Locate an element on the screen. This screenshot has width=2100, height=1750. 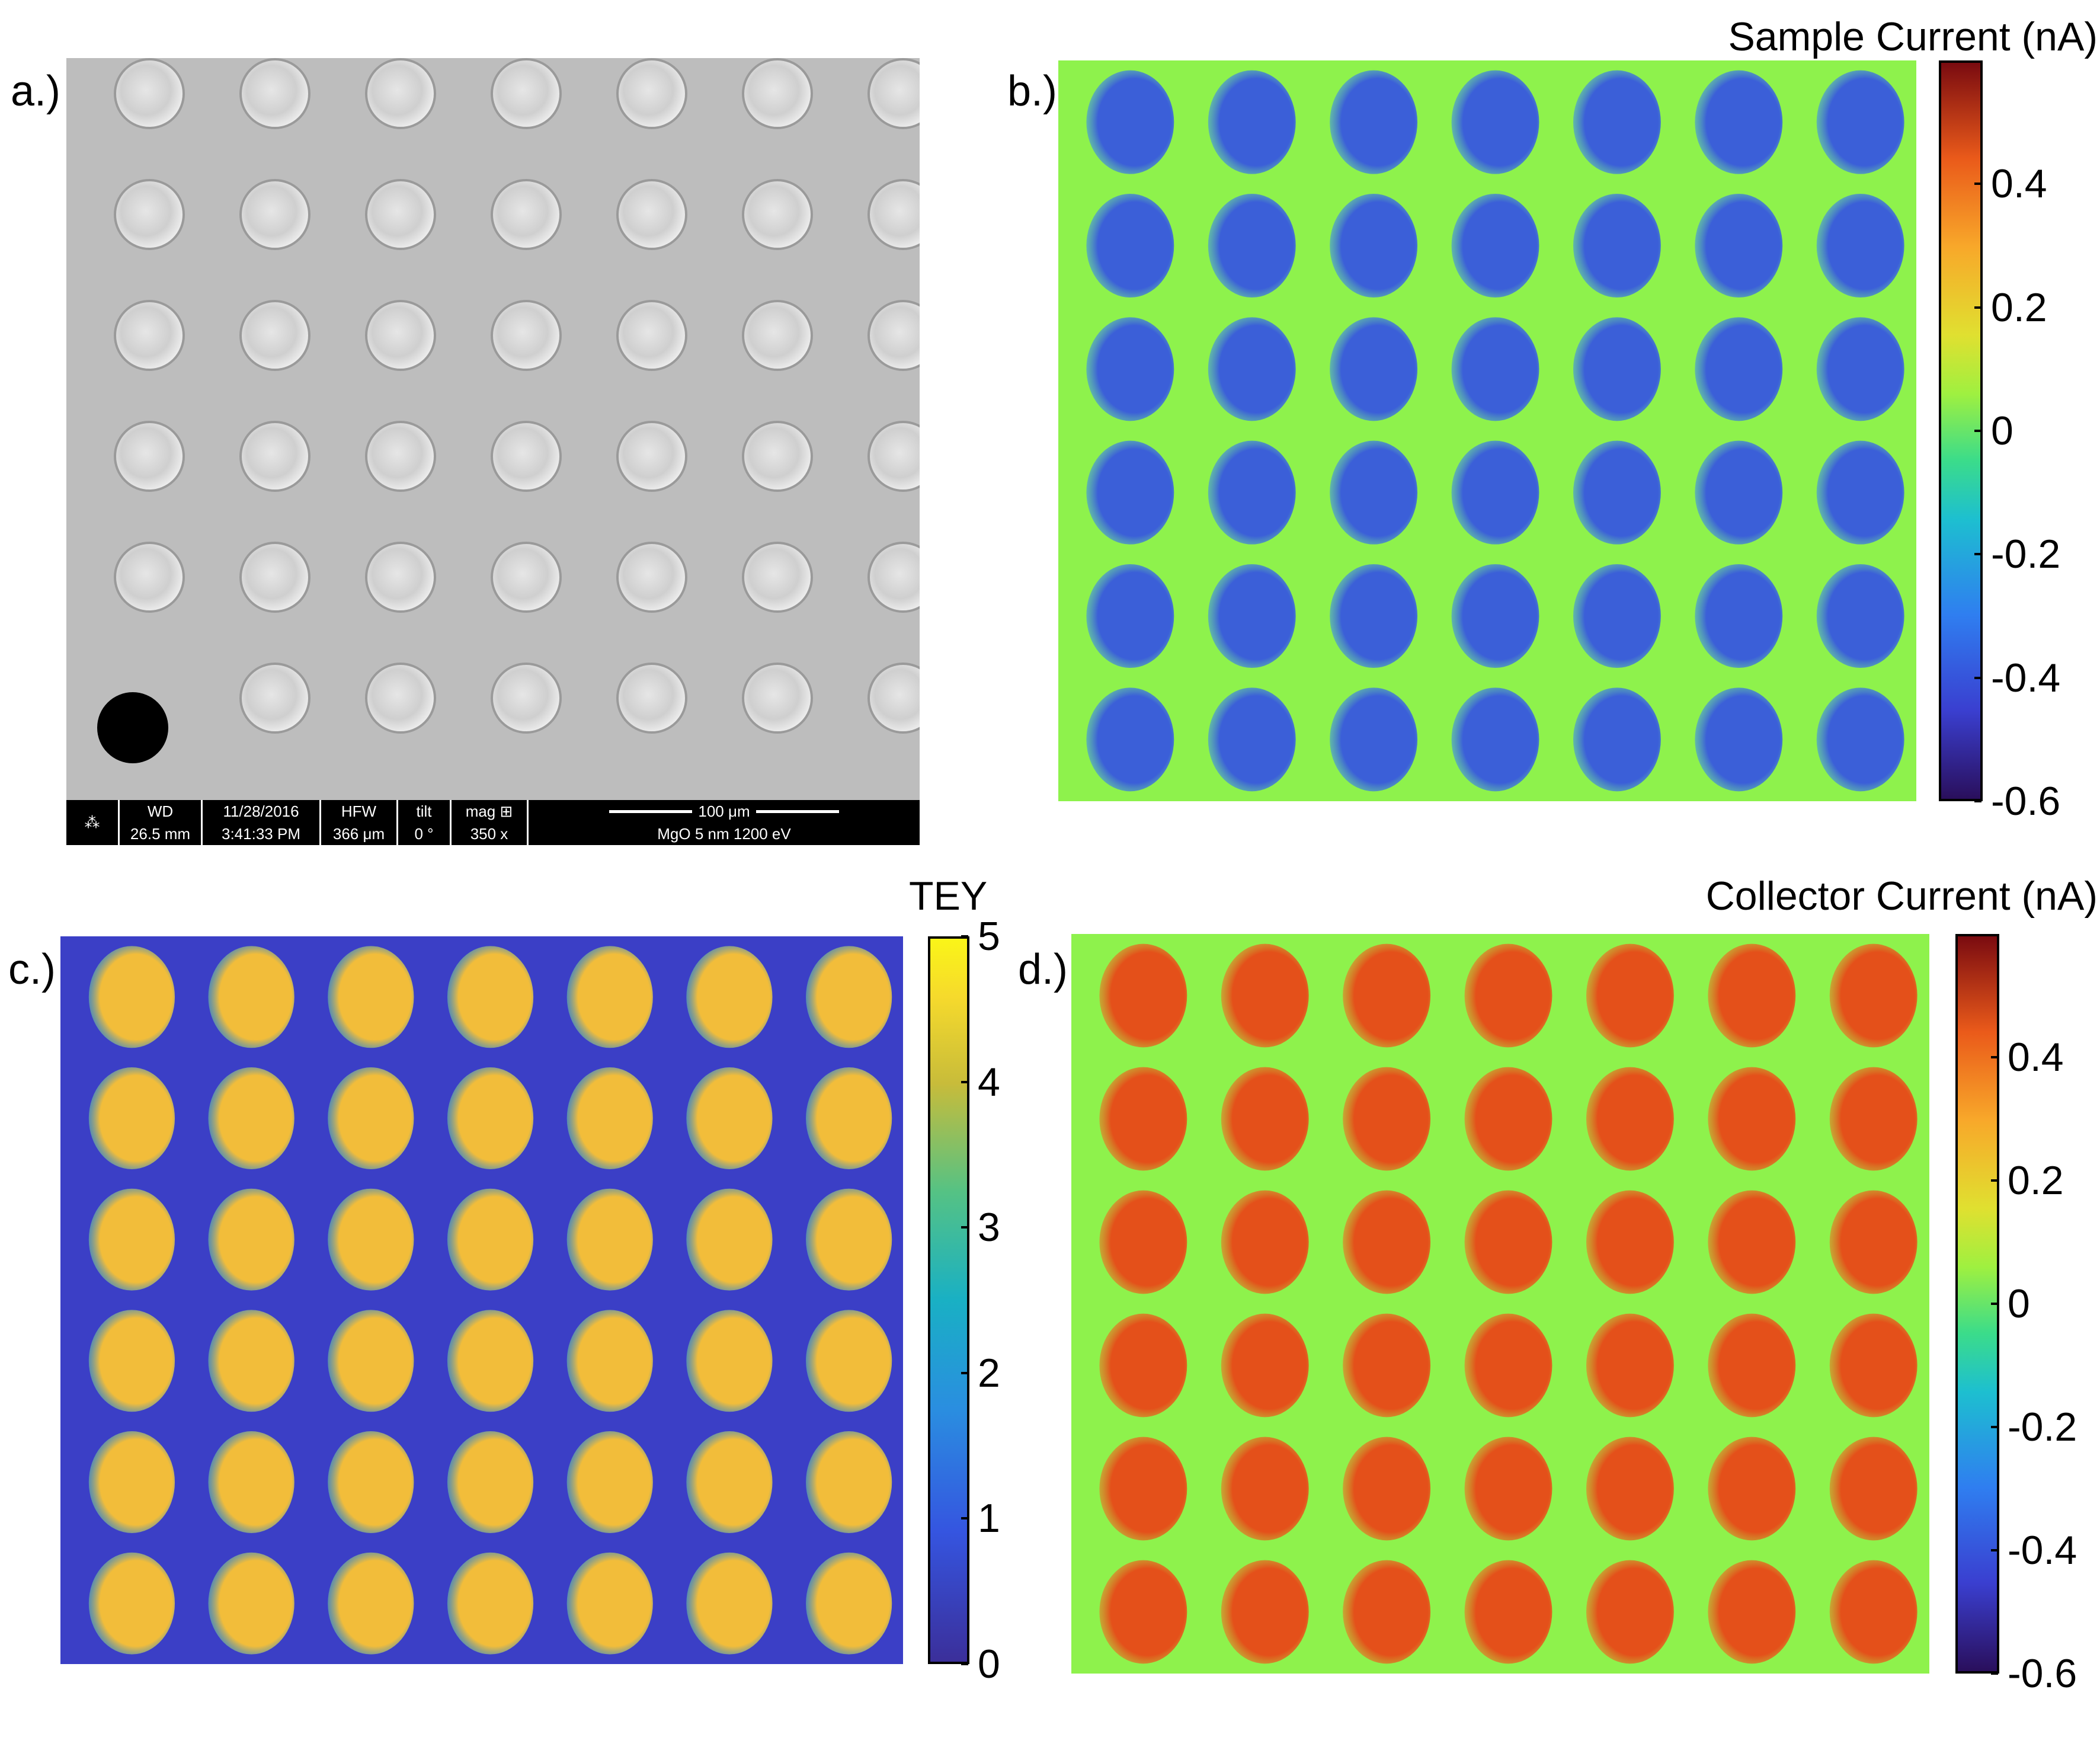
membrane-r0-c4 is located at coordinates (651, 94).